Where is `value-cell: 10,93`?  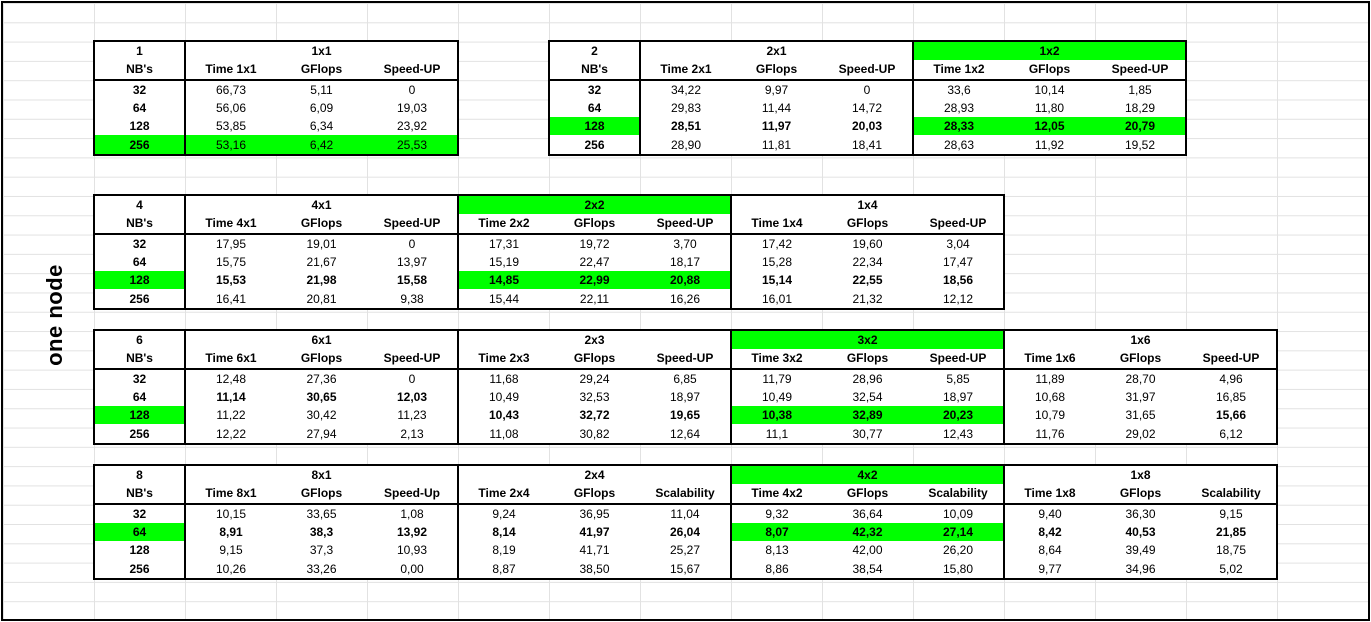
value-cell: 10,93 is located at coordinates (413, 550).